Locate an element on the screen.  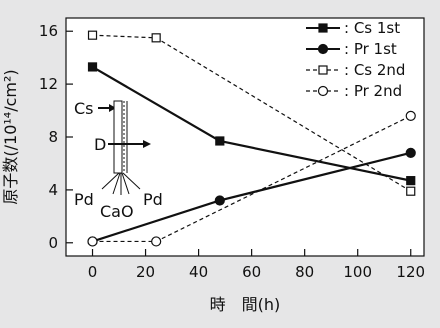
legend-item: : Pr 2nd is located at coordinates (354, 91).